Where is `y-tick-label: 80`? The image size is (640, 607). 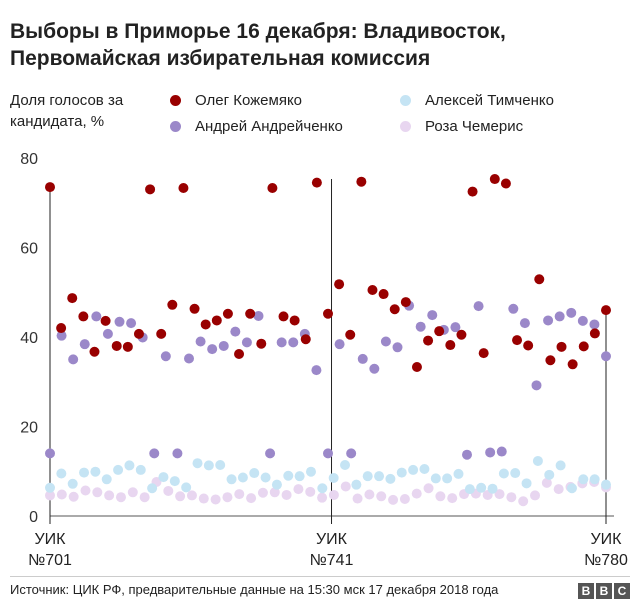
y-tick-label: 80 is located at coordinates (29, 159).